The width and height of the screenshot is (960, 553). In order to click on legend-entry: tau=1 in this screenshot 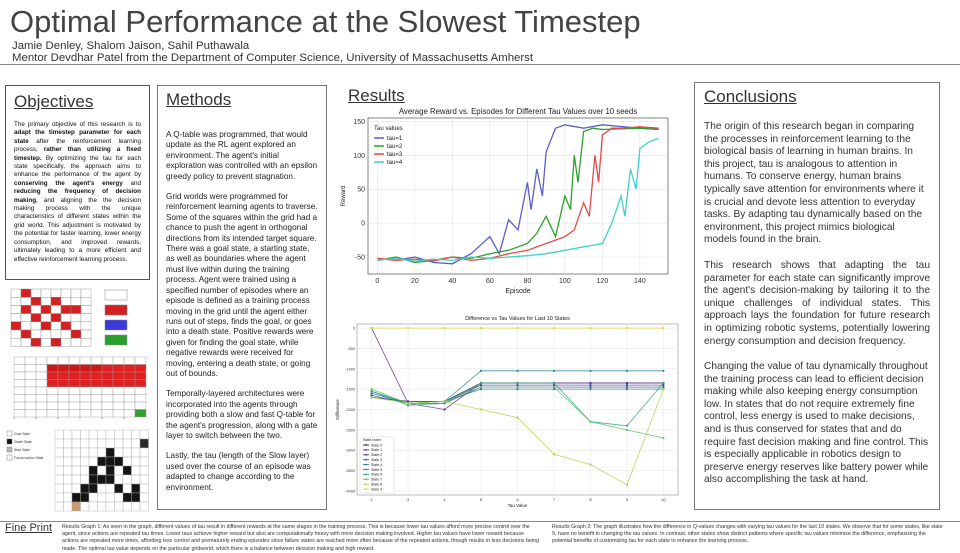, I will do `click(395, 139)`.